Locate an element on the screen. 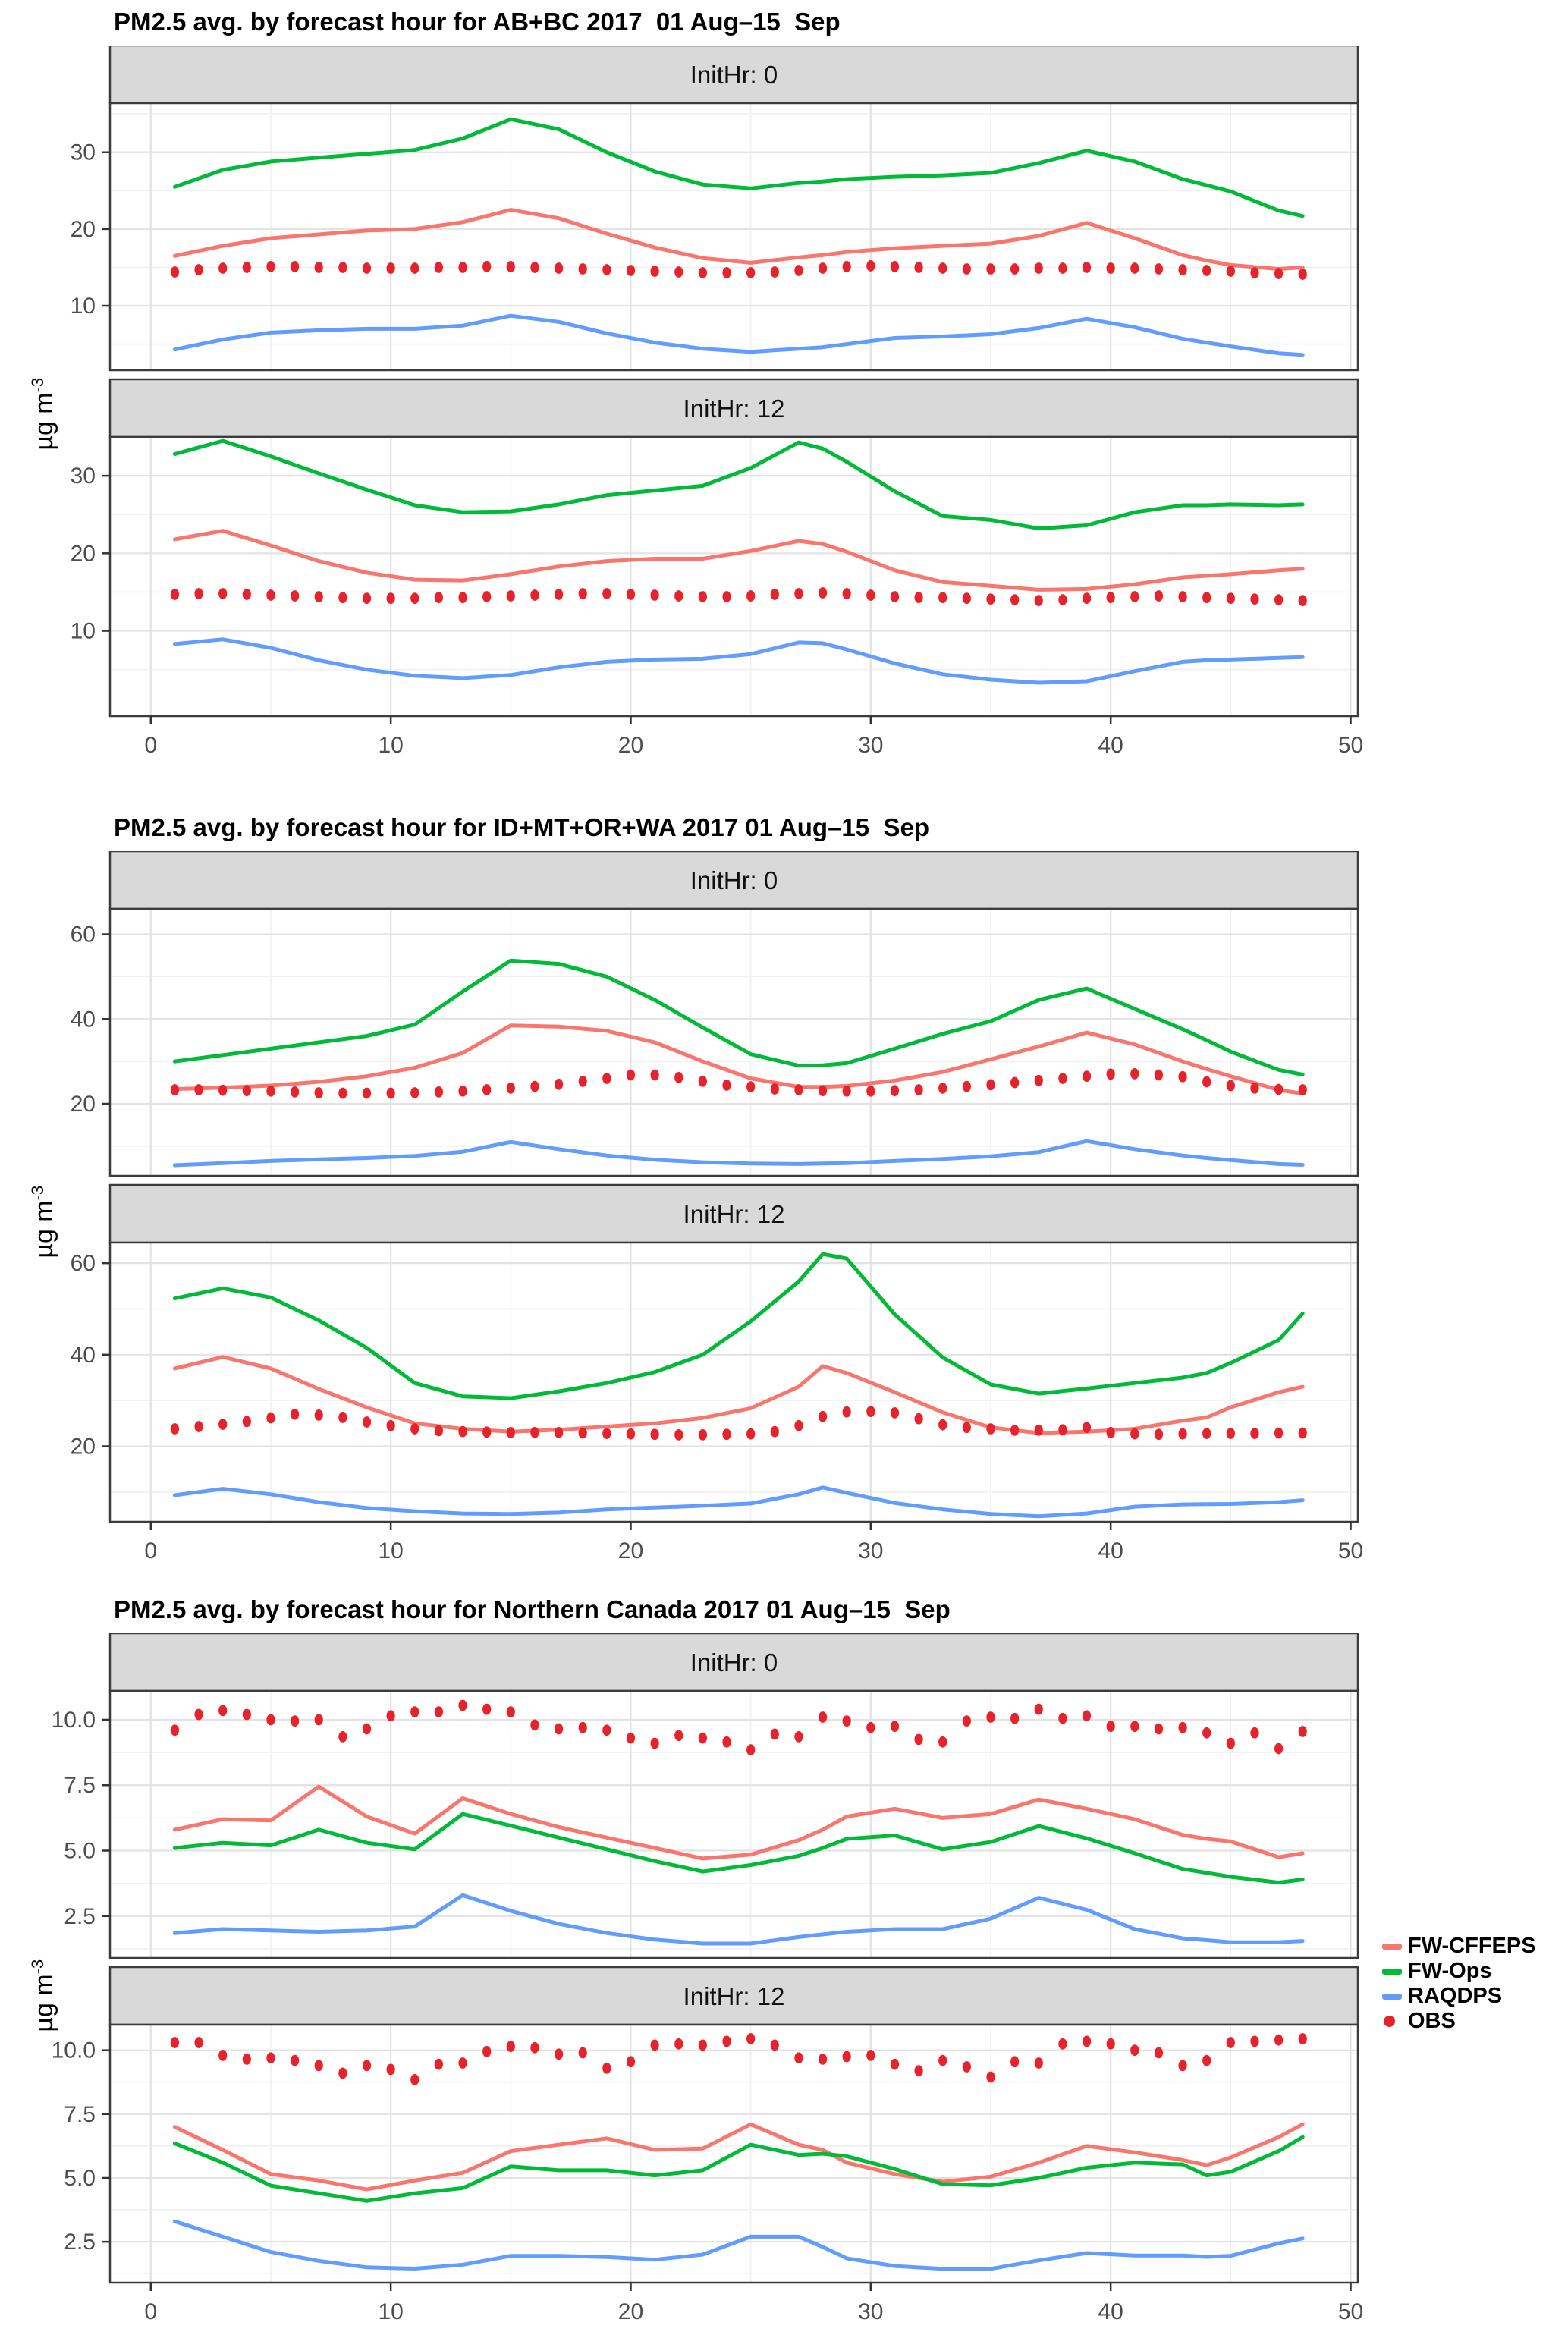 This screenshot has width=1568, height=2335. y-tick-label: 2.5 is located at coordinates (80, 2242).